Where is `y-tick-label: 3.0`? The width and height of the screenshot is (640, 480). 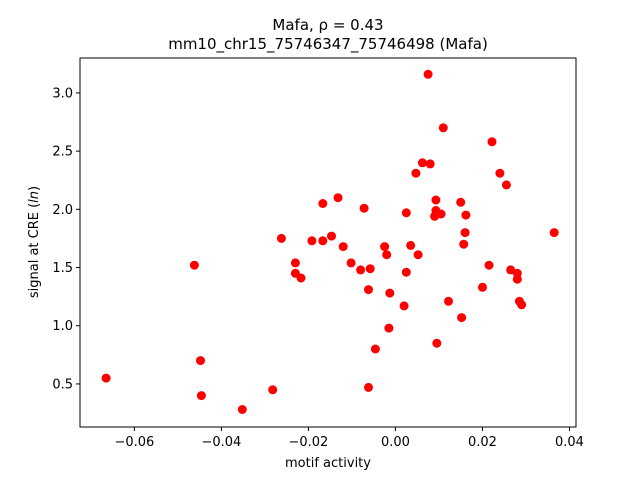
y-tick-label: 3.0 is located at coordinates (62, 93).